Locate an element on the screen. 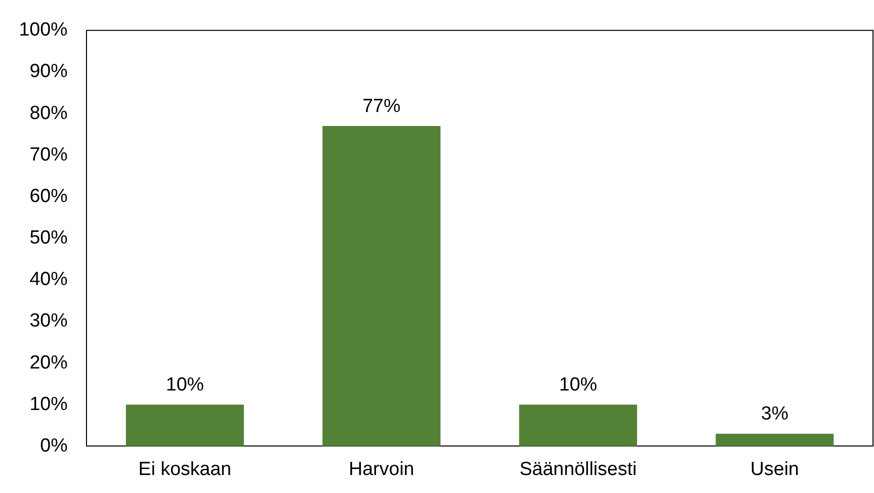 The width and height of the screenshot is (874, 493). y-tick-label: 90% is located at coordinates (49, 71).